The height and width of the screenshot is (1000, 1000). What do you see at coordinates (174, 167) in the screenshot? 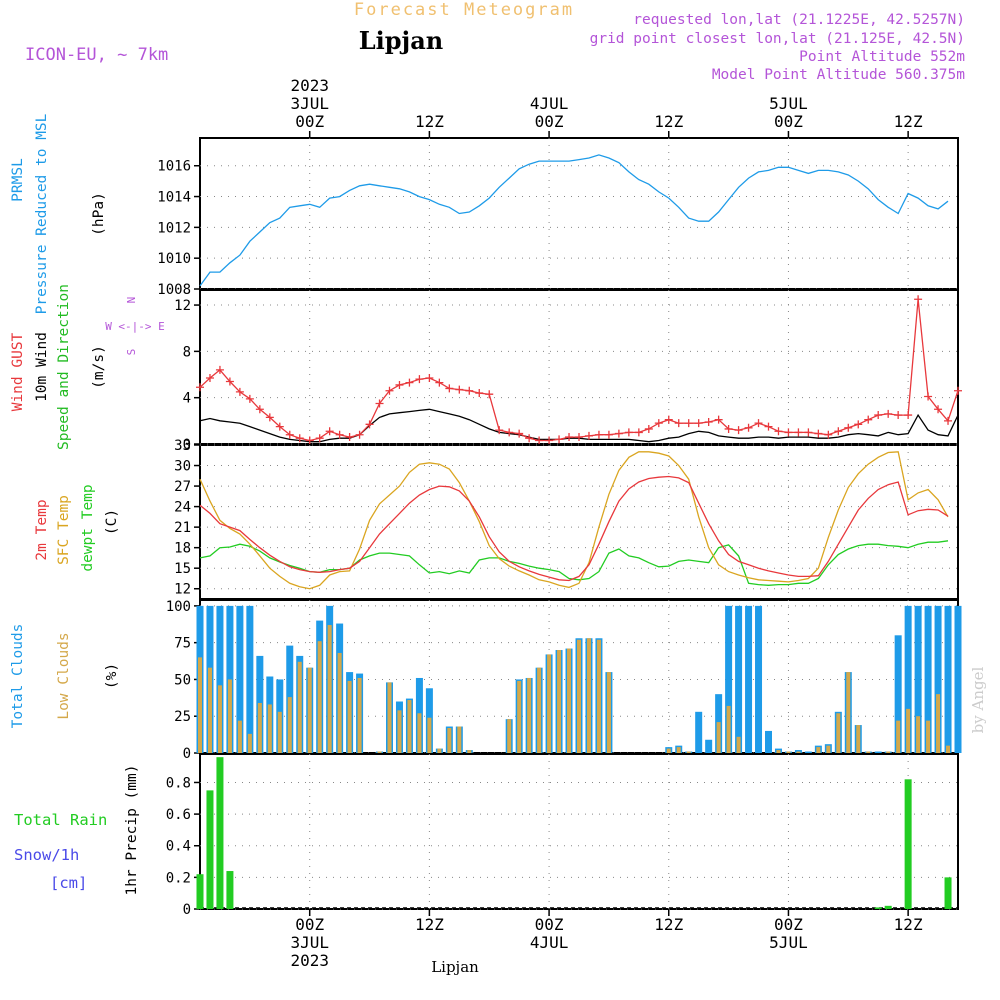
I see `y-tick-label: 1016` at bounding box center [174, 167].